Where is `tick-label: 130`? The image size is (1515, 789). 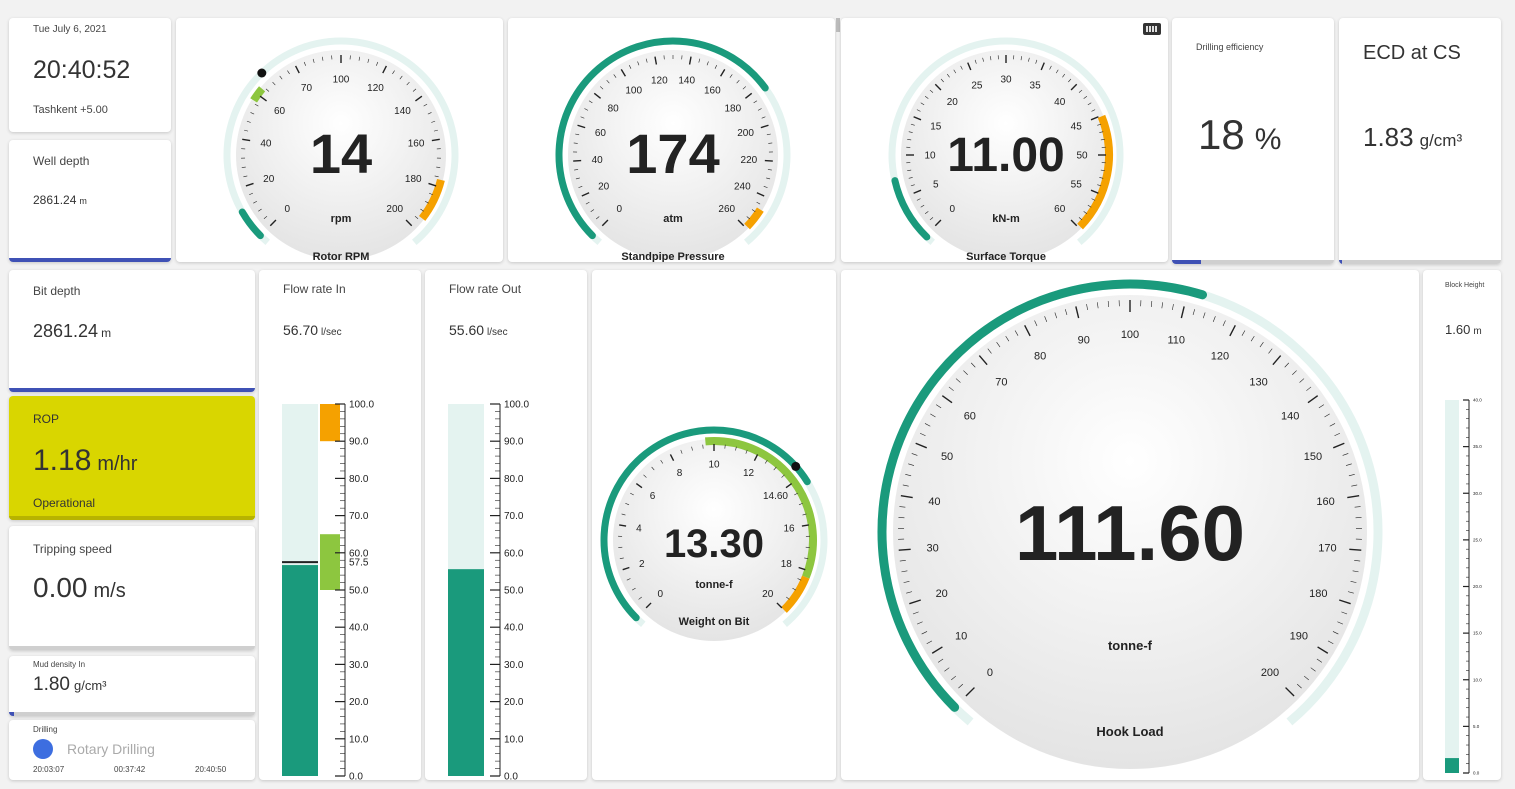 tick-label: 130 is located at coordinates (1258, 382).